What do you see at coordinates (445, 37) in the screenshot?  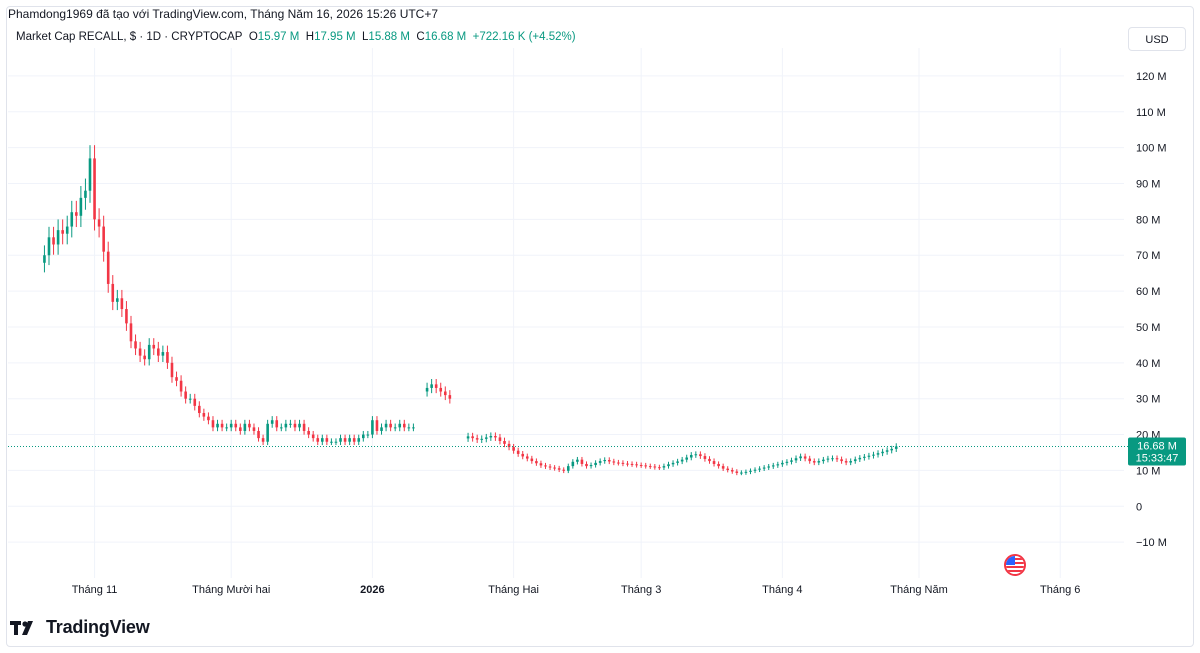 I see `close-value: 16.68 M` at bounding box center [445, 37].